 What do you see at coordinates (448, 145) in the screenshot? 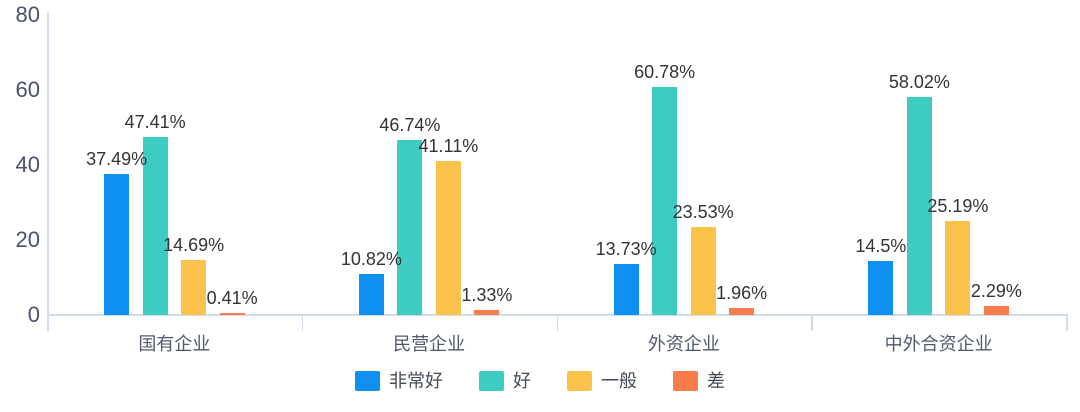
I see `bar-value-label: 41.11%` at bounding box center [448, 145].